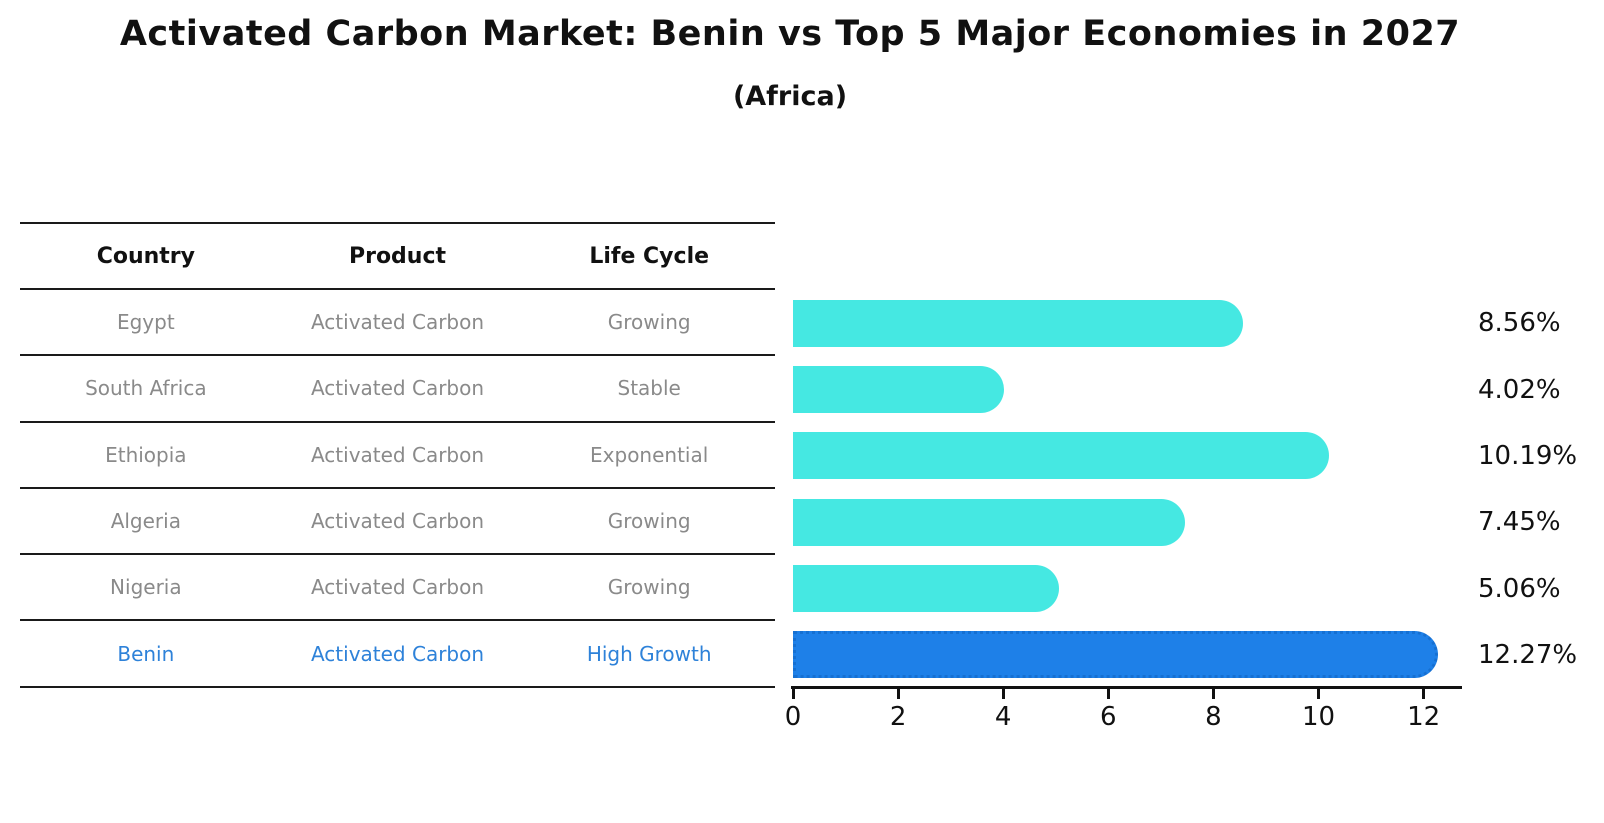 The image size is (1604, 823). What do you see at coordinates (1519, 588) in the screenshot?
I see `bar-value-label: 5.06%` at bounding box center [1519, 588].